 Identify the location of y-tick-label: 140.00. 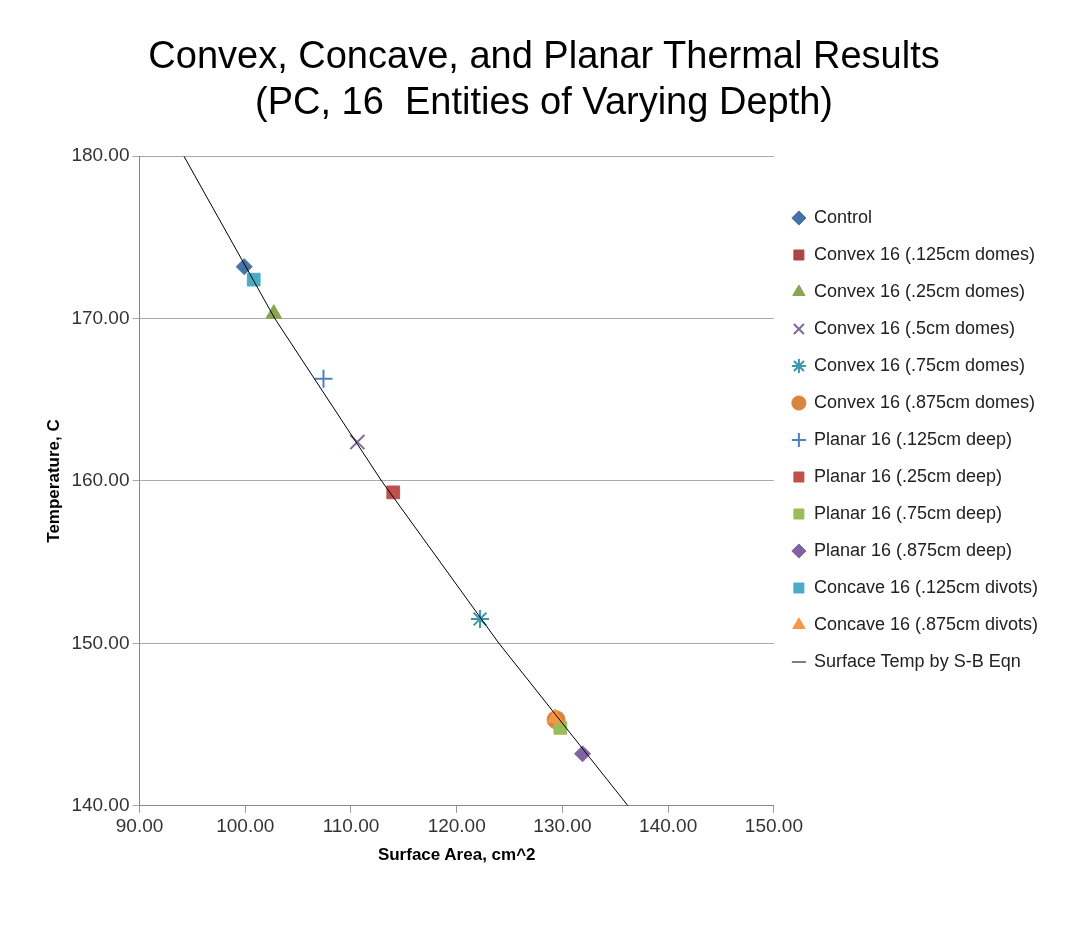
(100, 805).